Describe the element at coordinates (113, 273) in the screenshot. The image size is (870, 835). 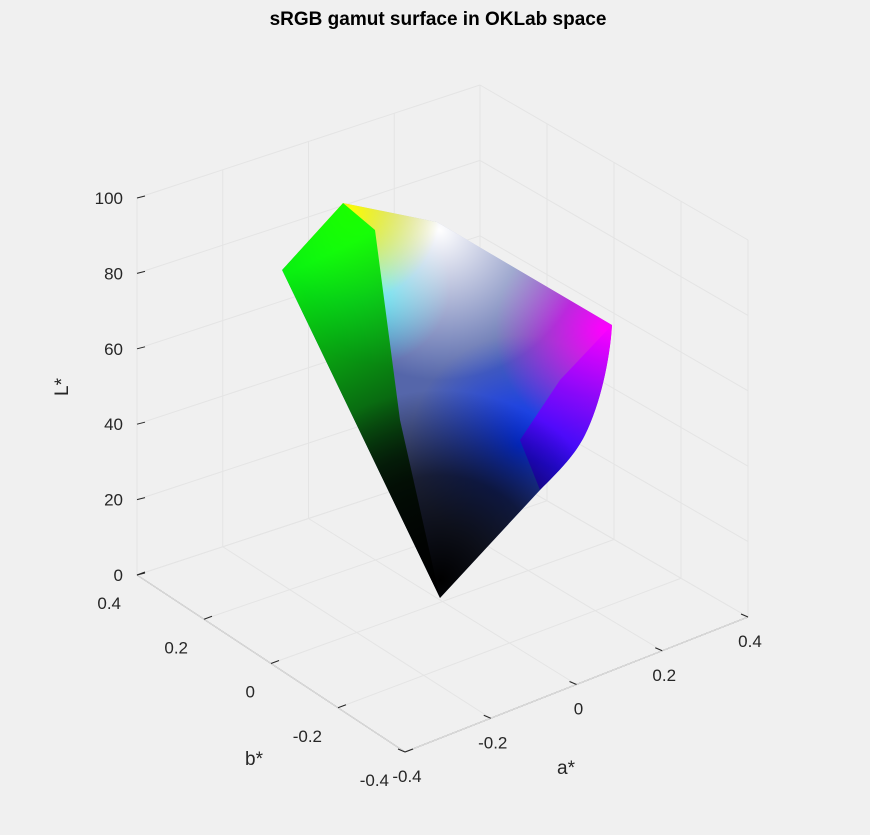
I see `z-tick-label: 80` at that location.